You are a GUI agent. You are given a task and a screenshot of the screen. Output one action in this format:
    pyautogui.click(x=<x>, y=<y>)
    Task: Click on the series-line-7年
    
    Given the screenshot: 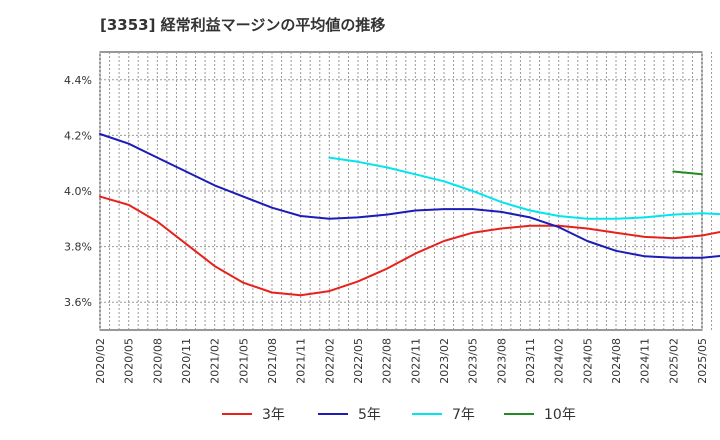 What is the action you would take?
    pyautogui.click(x=524, y=188)
    